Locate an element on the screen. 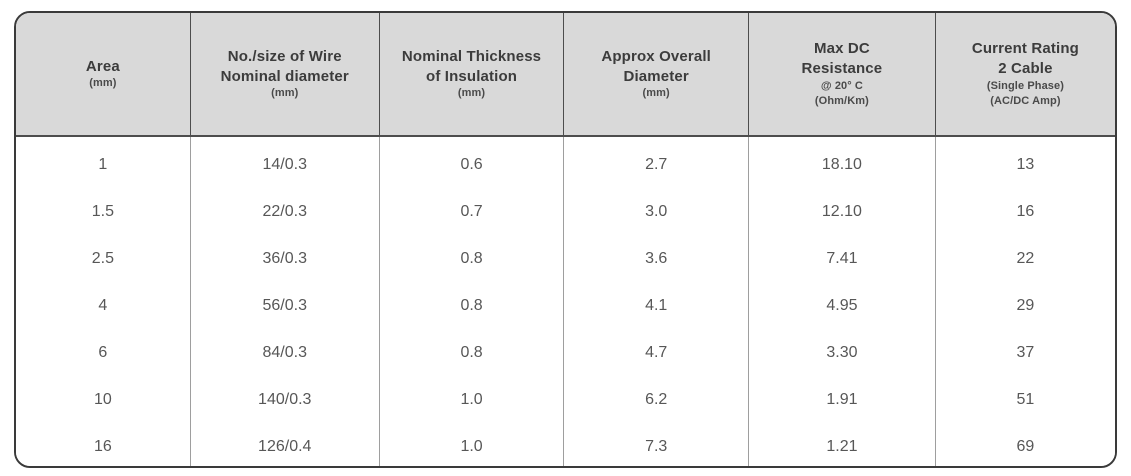 This screenshot has width=1131, height=476. col-title: Approx Overall is located at coordinates (656, 56).